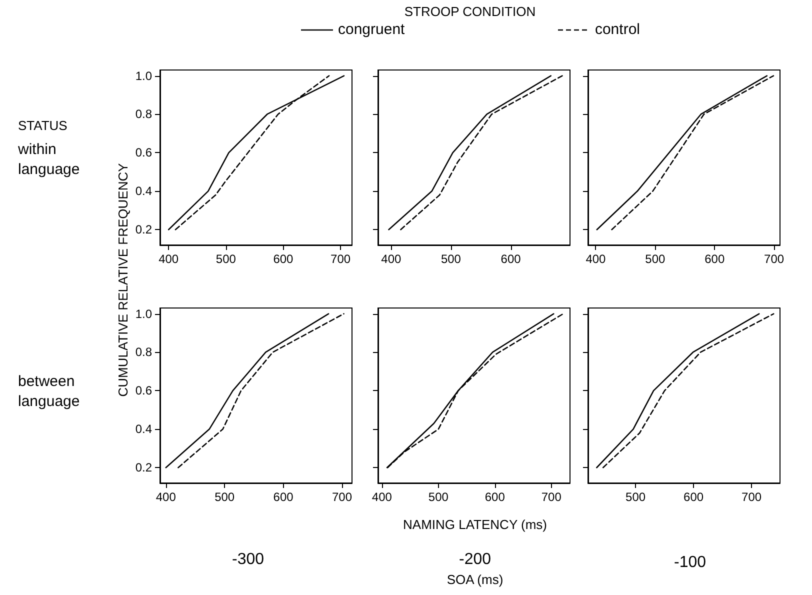 This screenshot has width=812, height=595. What do you see at coordinates (248, 560) in the screenshot?
I see `text: -300` at bounding box center [248, 560].